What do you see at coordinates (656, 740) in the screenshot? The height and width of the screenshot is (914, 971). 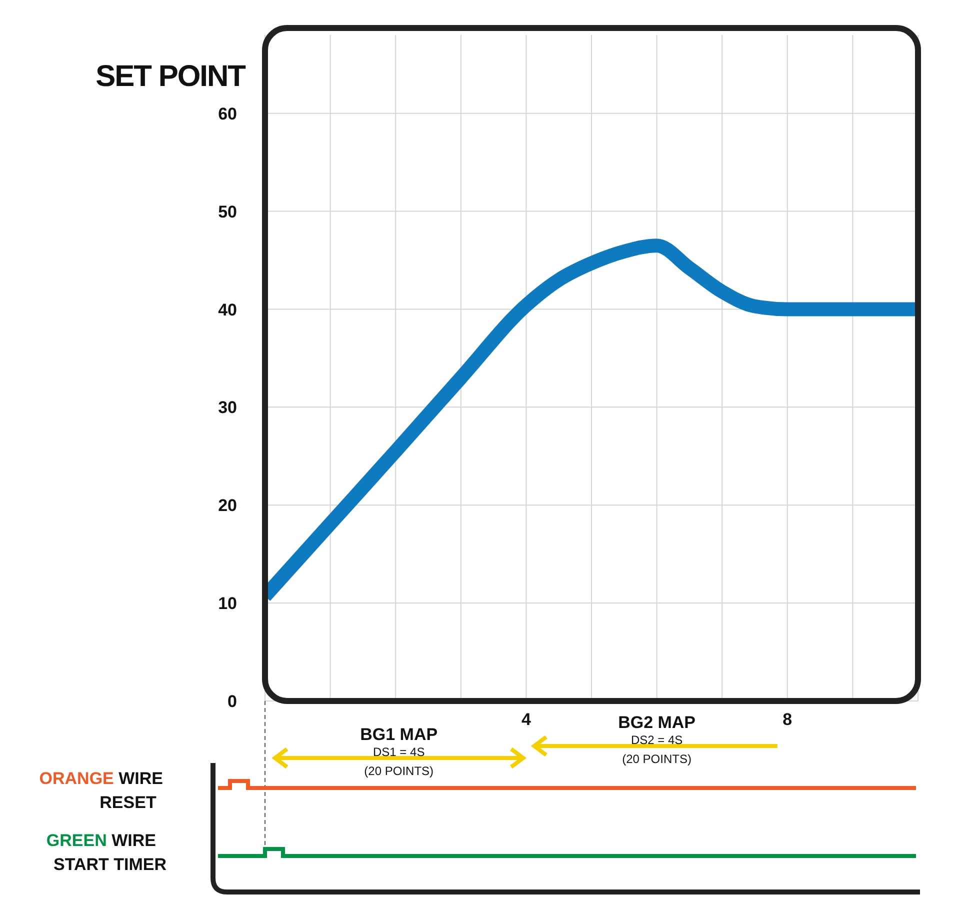 I see `text: DS2 = 4S` at bounding box center [656, 740].